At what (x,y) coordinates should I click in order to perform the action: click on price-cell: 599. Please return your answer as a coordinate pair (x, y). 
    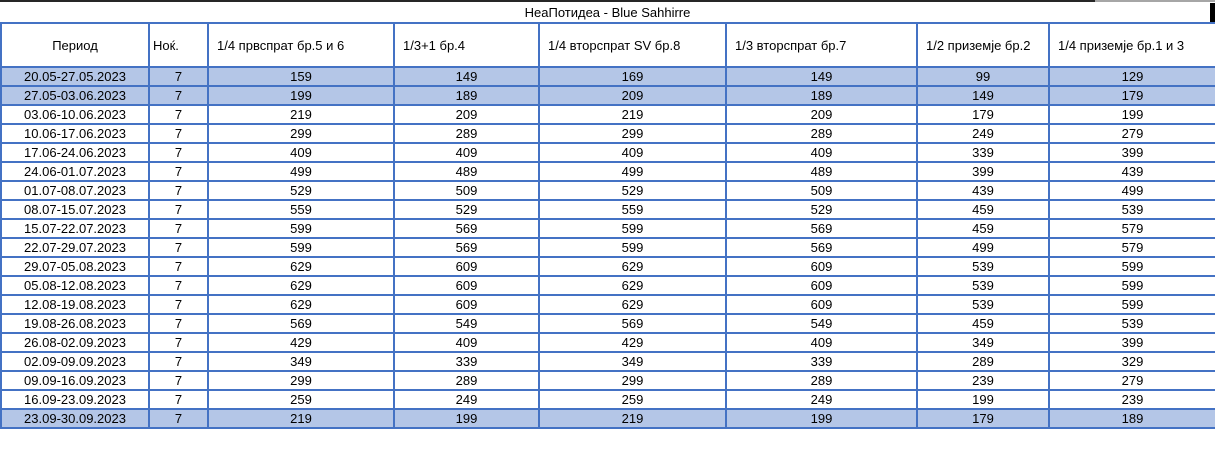
    Looking at the image, I should click on (1131, 266).